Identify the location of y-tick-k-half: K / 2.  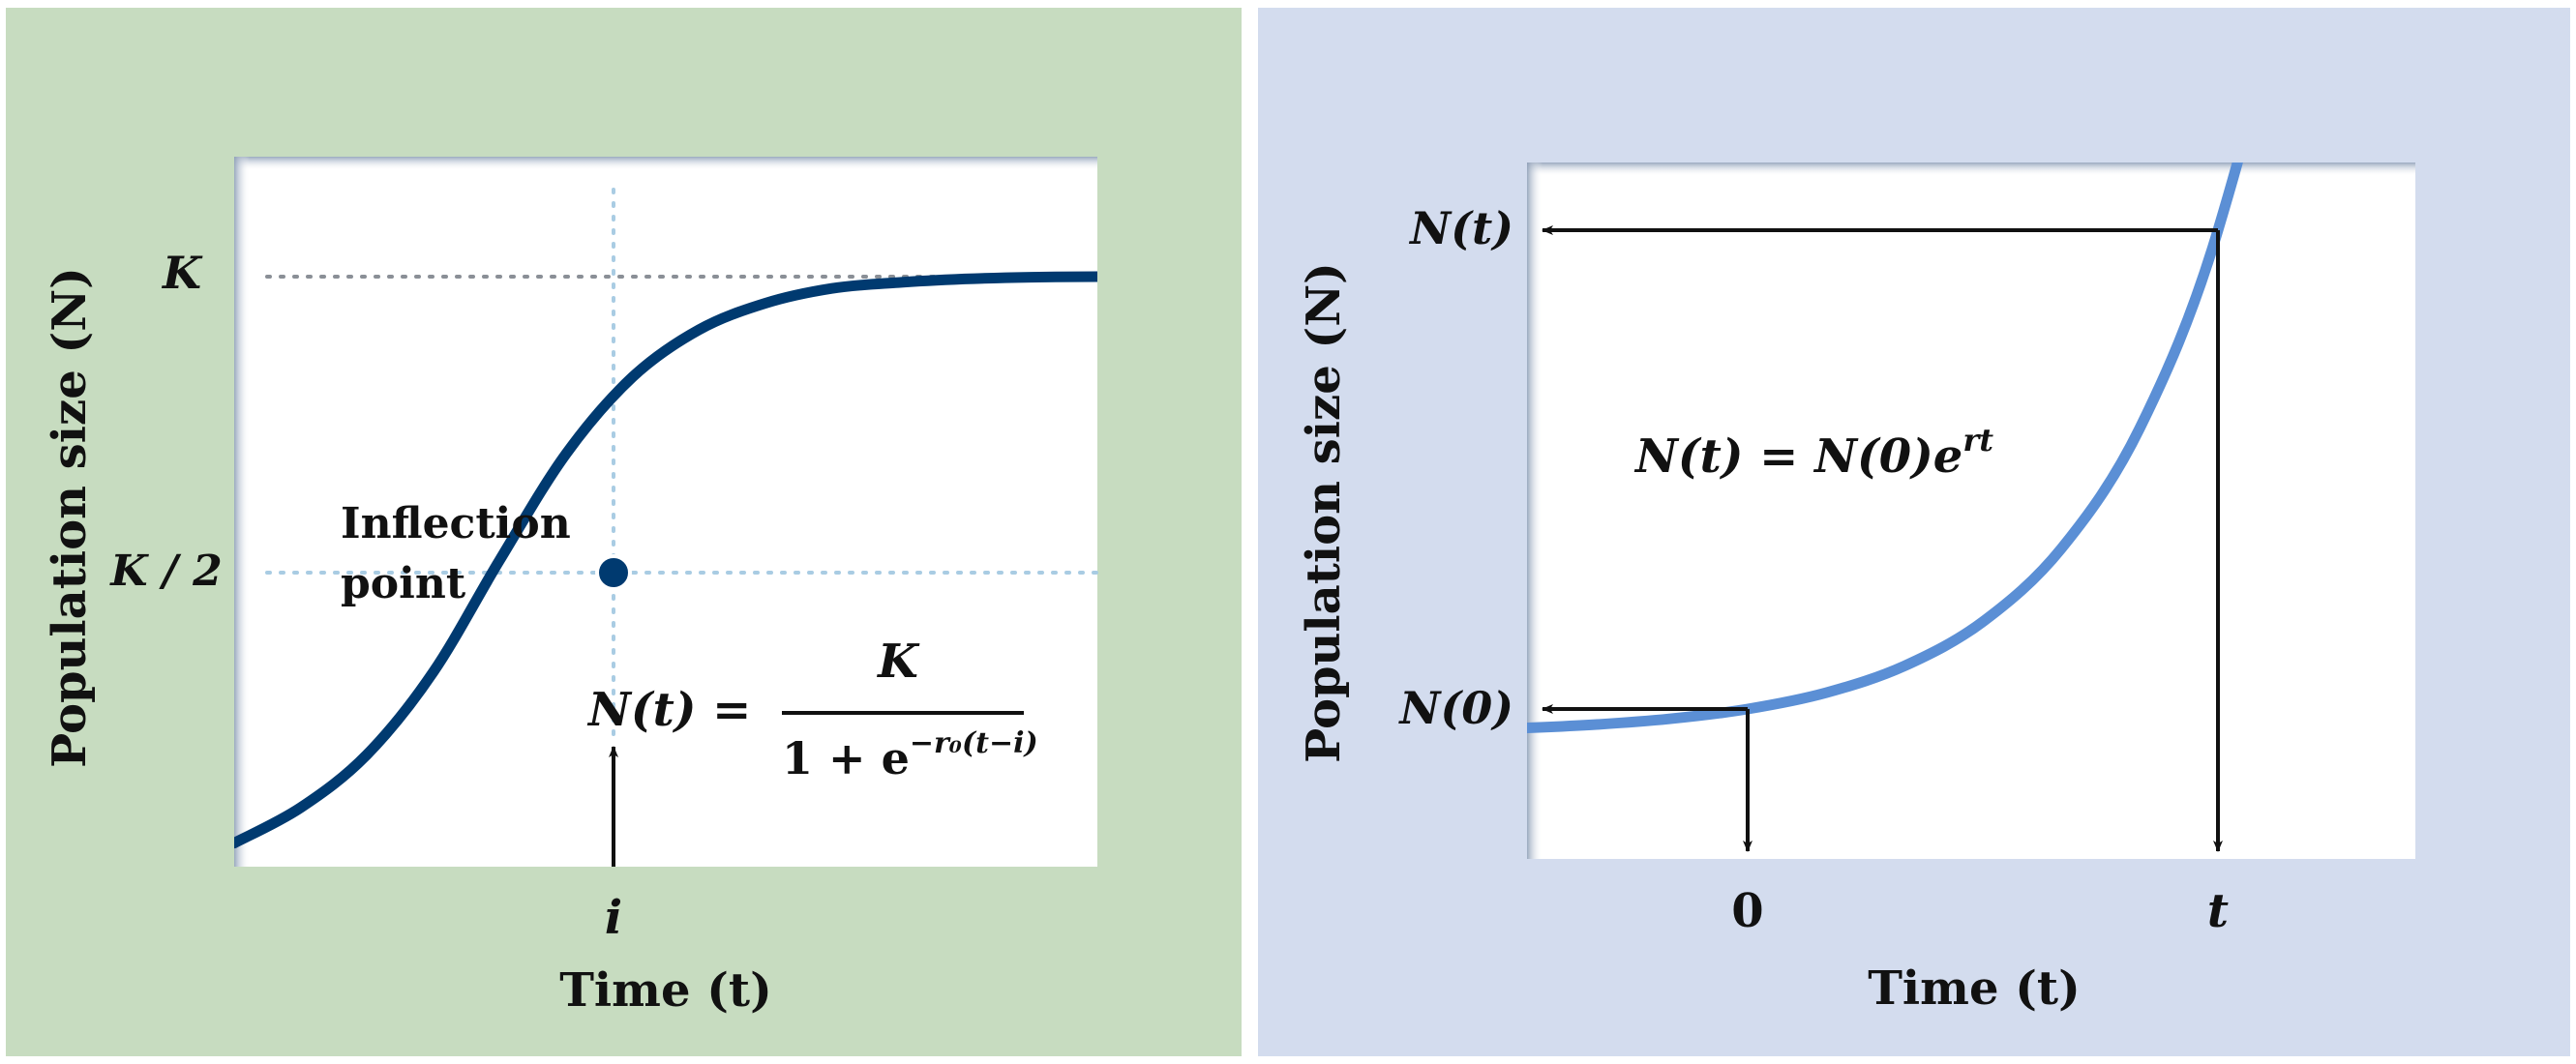
(165, 571).